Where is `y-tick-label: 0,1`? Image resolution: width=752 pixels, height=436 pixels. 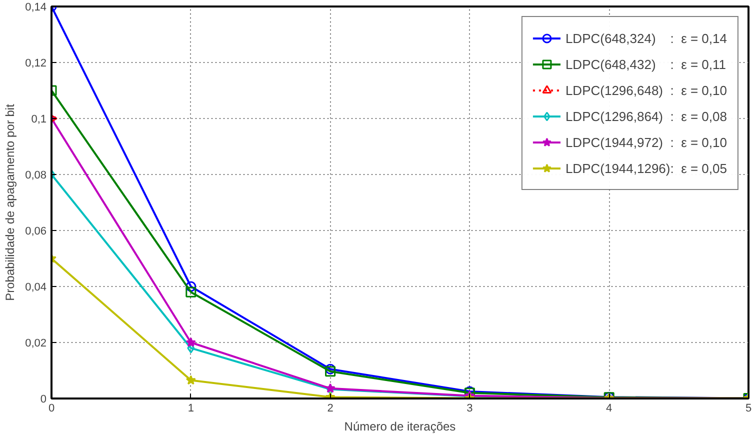
y-tick-label: 0,1 is located at coordinates (39, 120).